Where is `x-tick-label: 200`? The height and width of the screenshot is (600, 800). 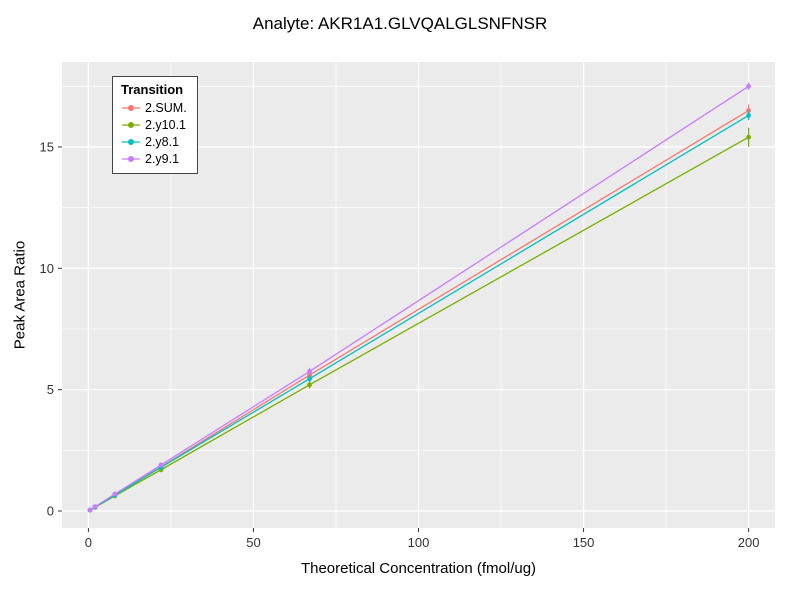 x-tick-label: 200 is located at coordinates (749, 542).